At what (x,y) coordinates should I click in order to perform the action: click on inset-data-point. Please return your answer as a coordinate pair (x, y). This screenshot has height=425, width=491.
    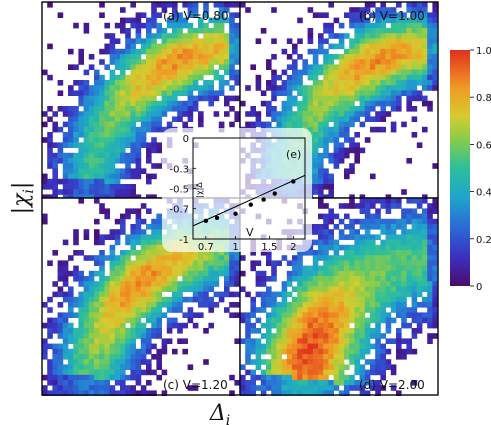
    Looking at the image, I should click on (263, 199).